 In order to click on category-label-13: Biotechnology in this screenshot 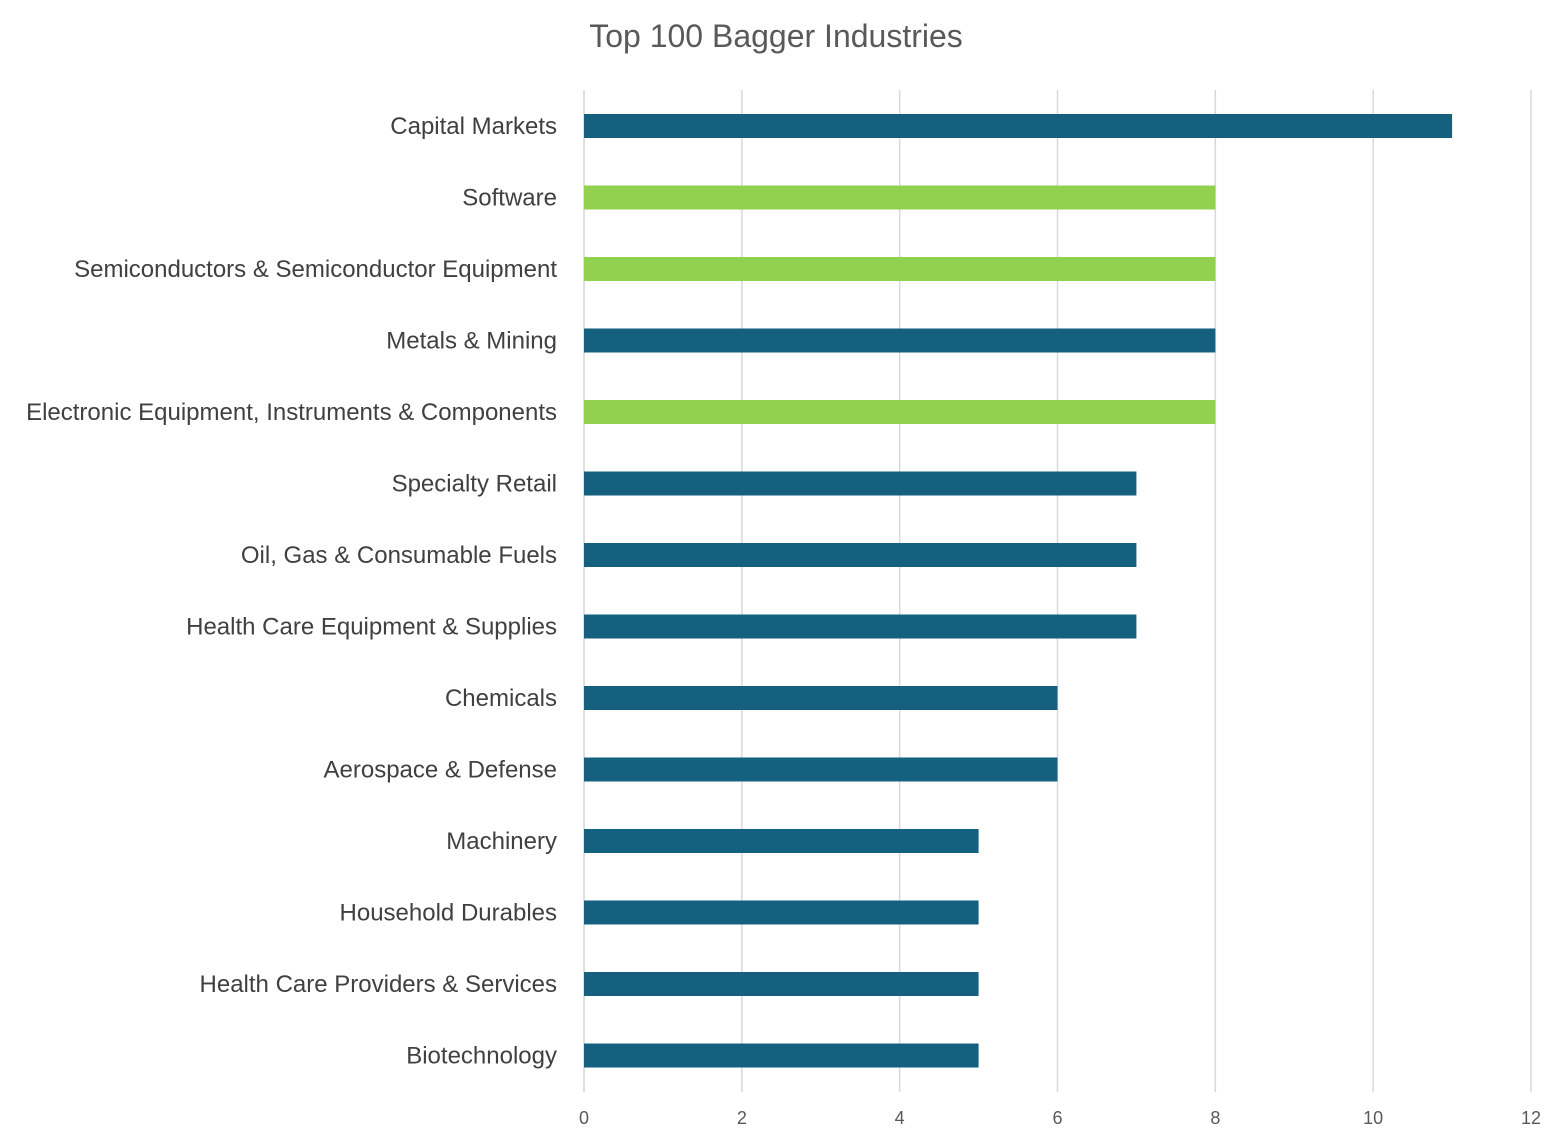, I will do `click(481, 1056)`.